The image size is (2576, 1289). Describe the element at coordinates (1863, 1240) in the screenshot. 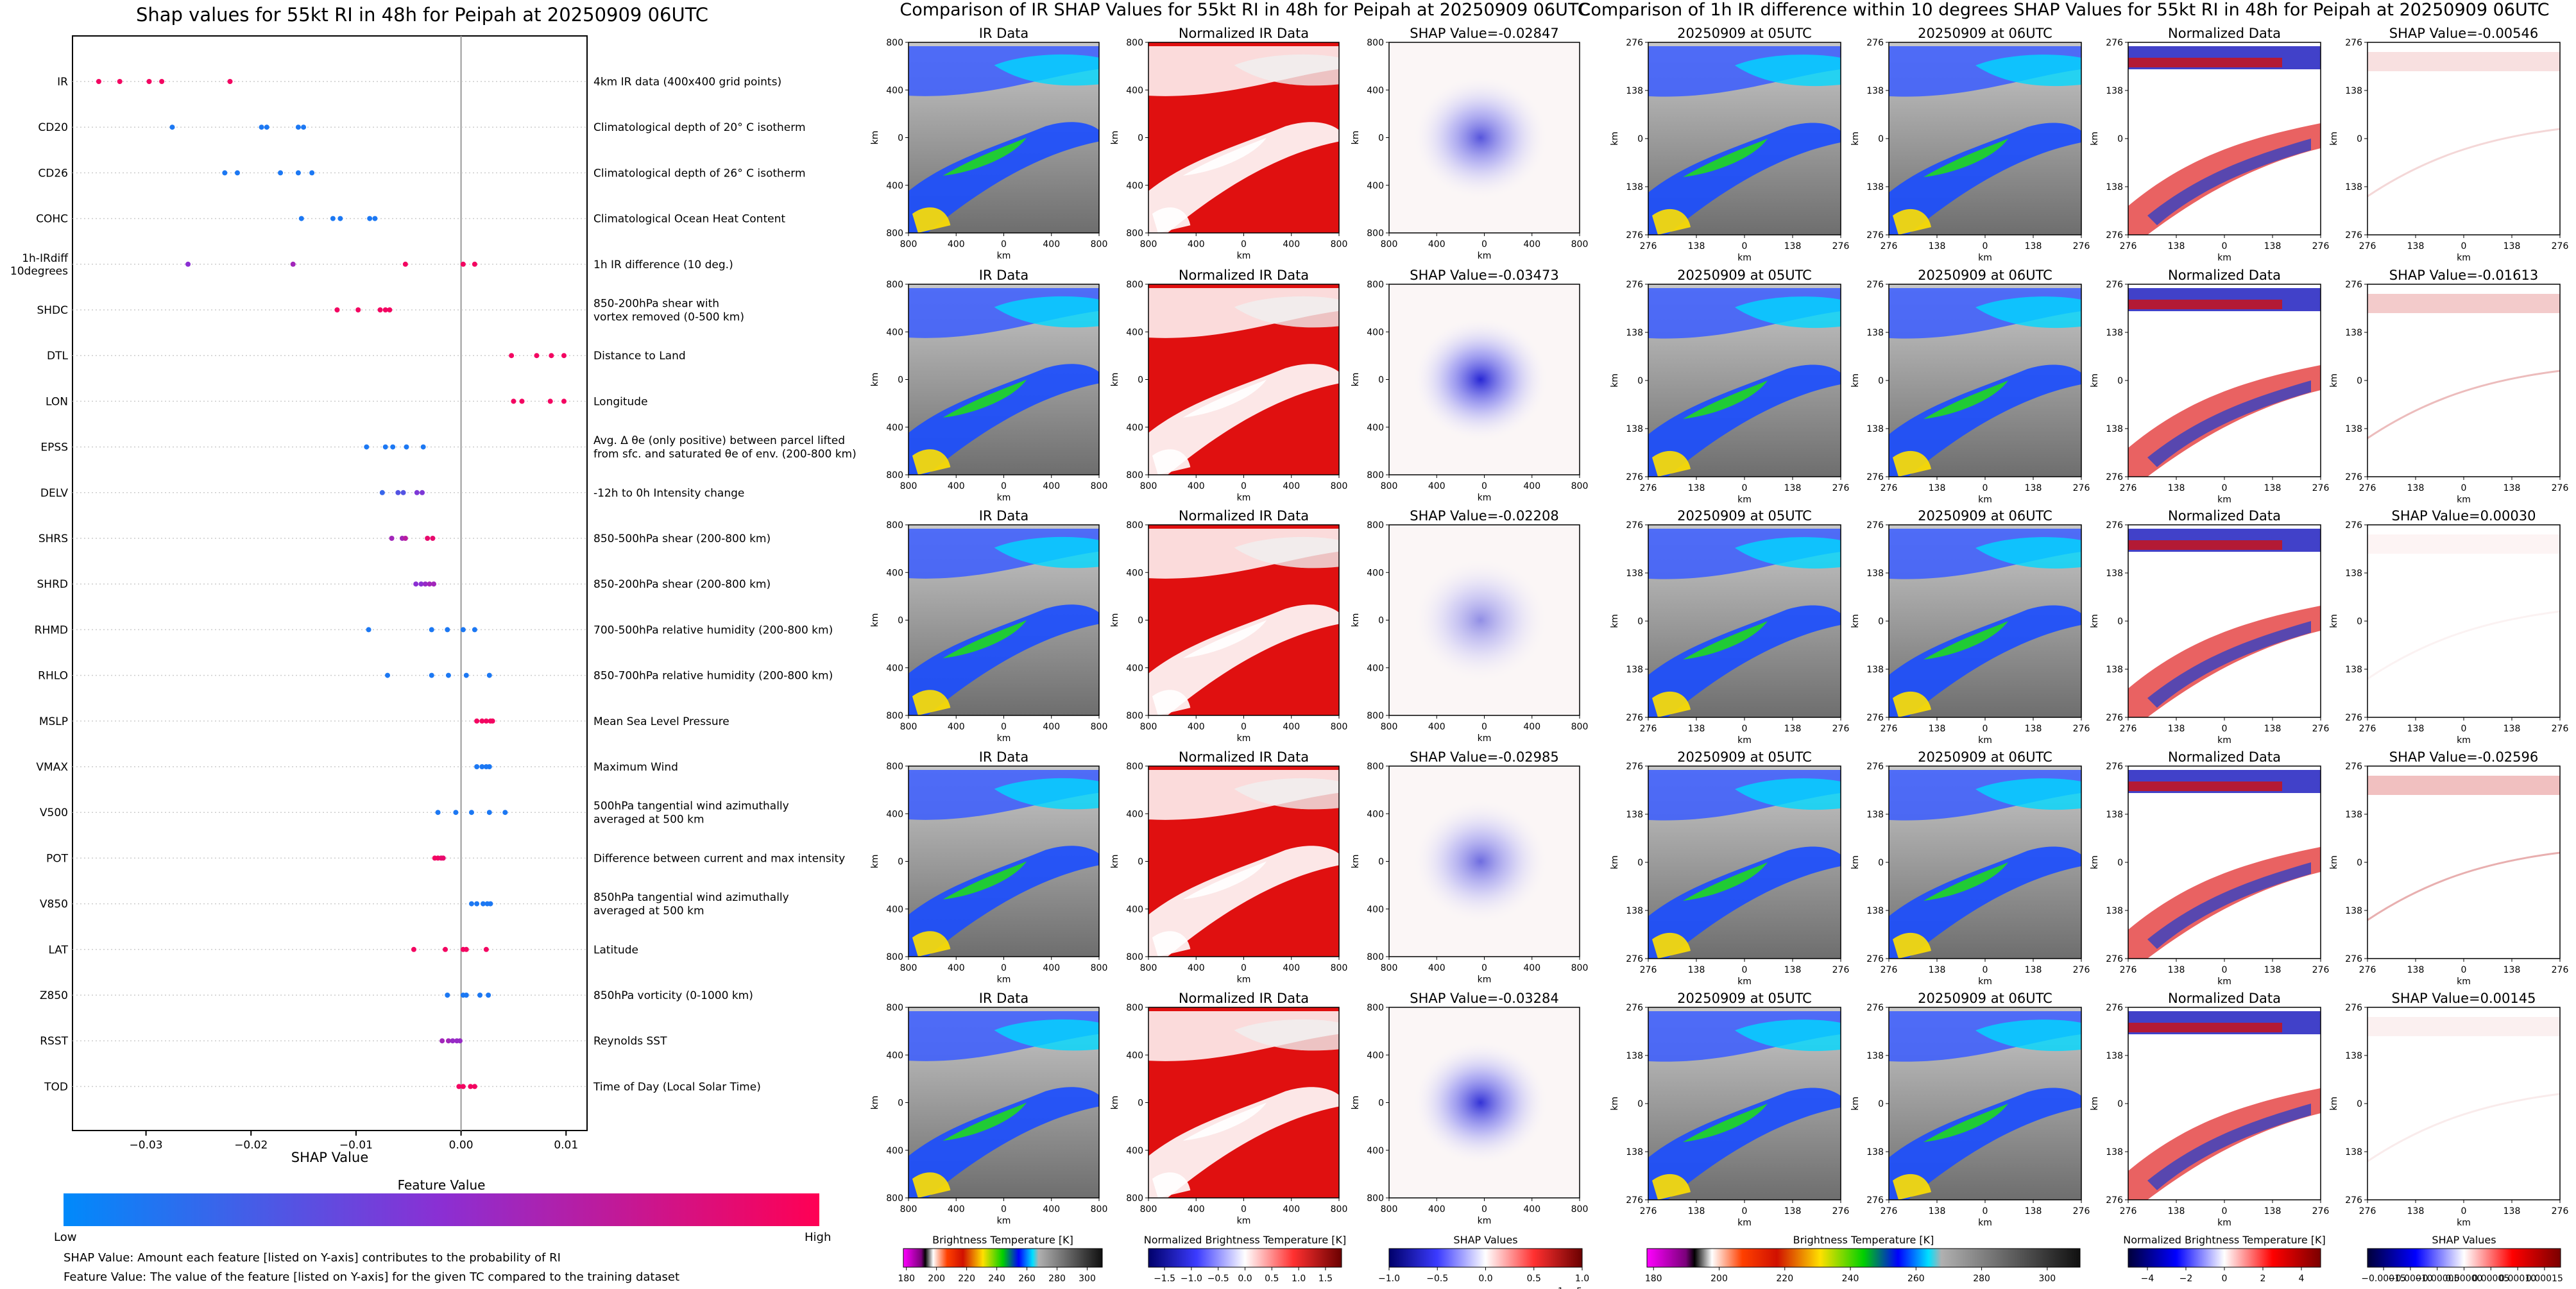

I see `colorbar-label: Brightness Temperature [K]` at that location.